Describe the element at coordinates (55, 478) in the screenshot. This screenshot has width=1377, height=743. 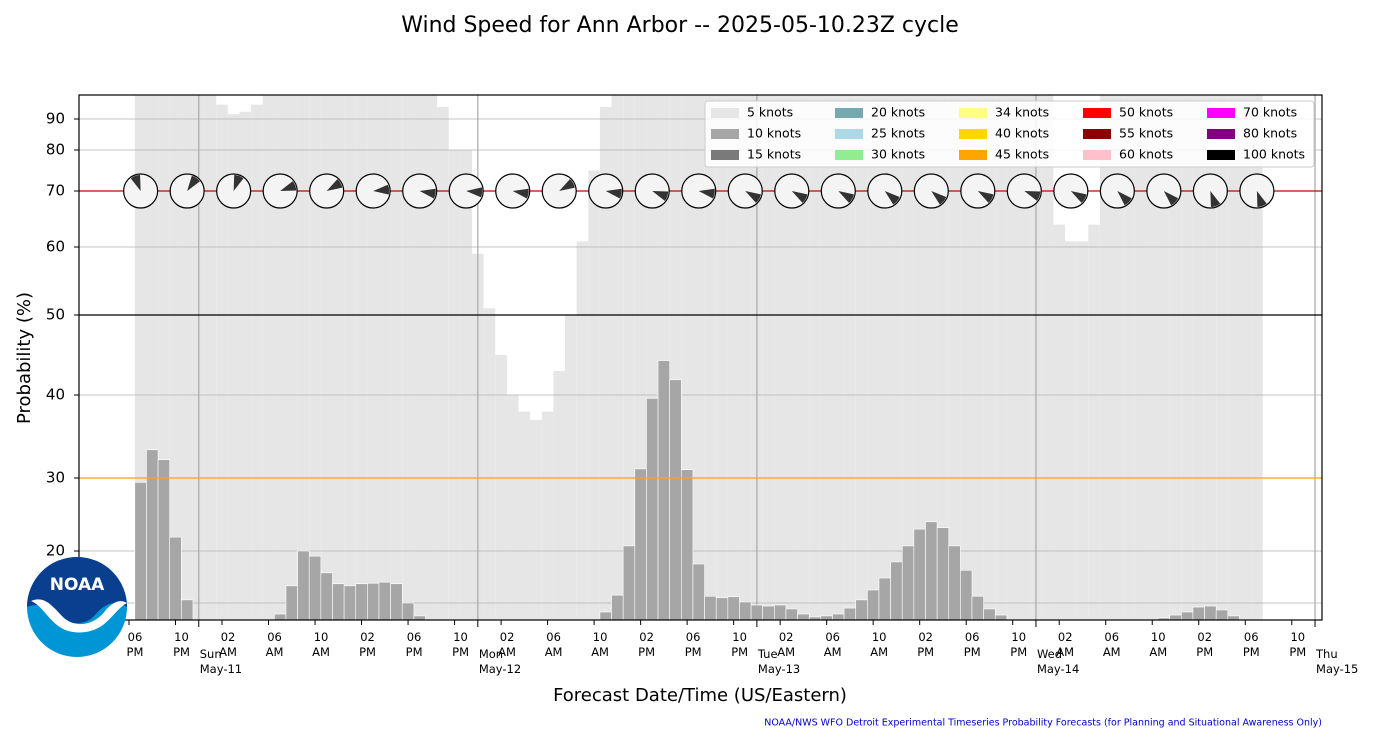
I see `y-tick-label: 30` at that location.